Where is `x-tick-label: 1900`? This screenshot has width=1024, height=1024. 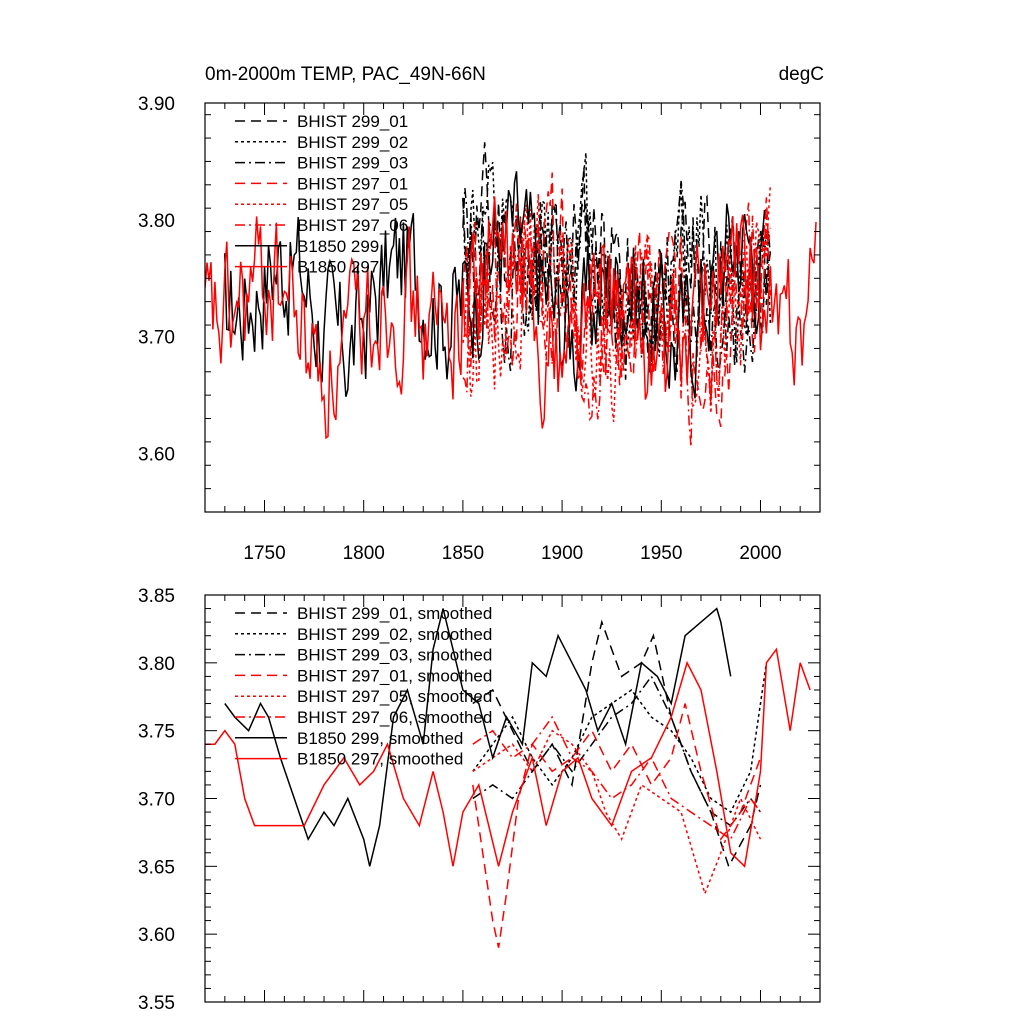
x-tick-label: 1900 is located at coordinates (562, 553).